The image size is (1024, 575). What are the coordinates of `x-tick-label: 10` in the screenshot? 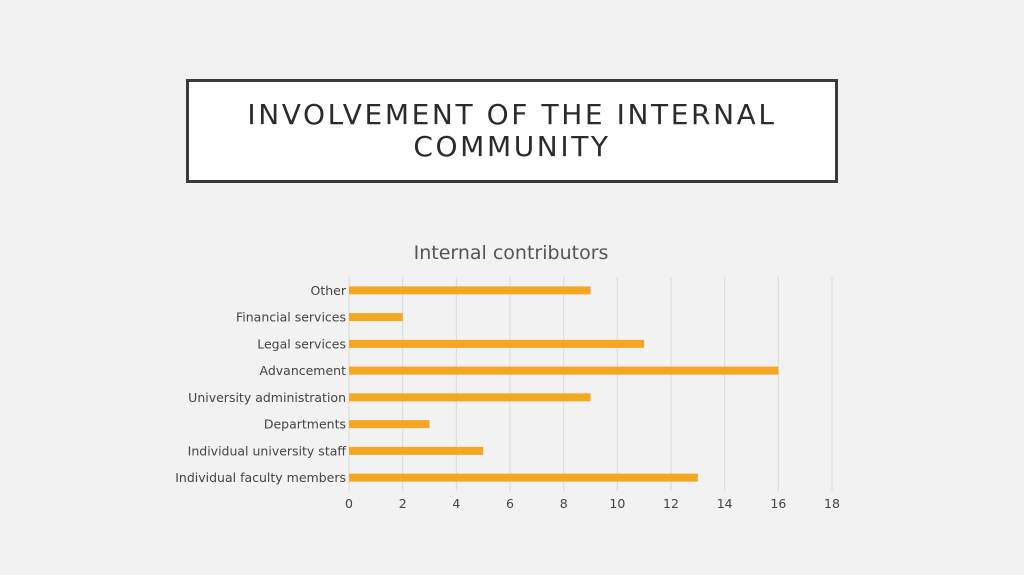 It's located at (617, 503).